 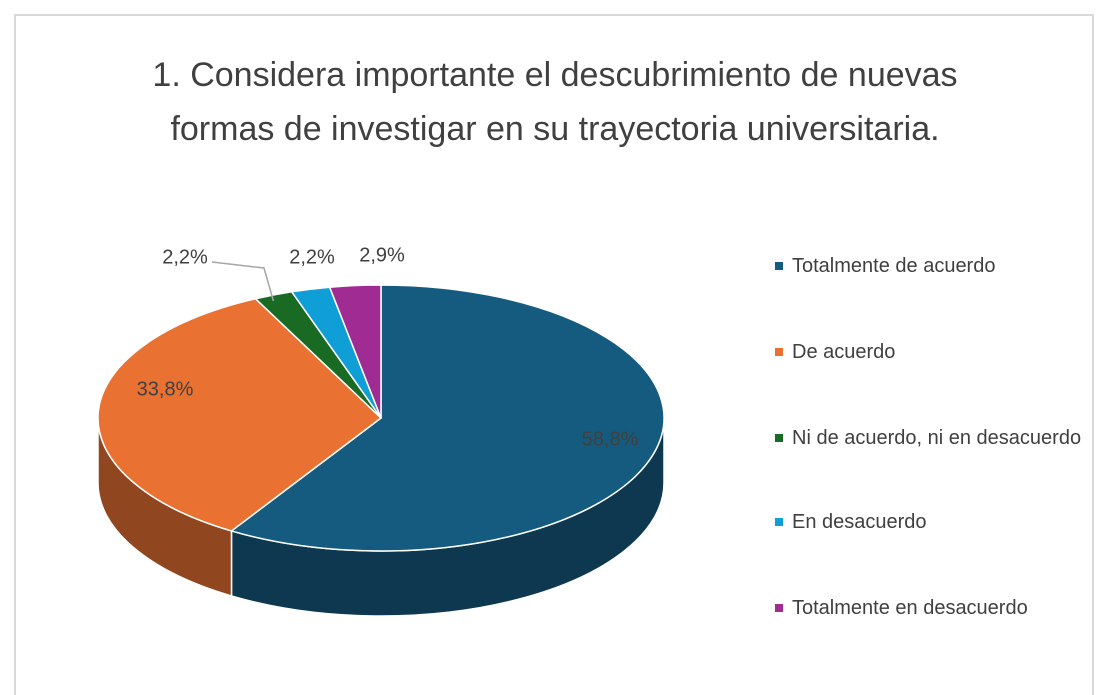 I want to click on legend-item: En desacuerdo, so click(x=928, y=522).